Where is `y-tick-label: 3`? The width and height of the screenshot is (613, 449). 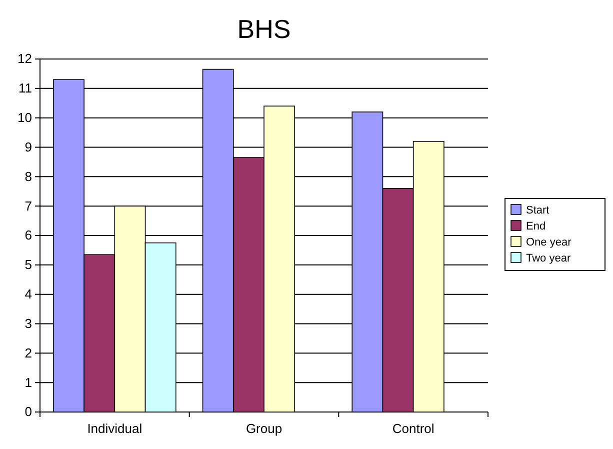 y-tick-label: 3 is located at coordinates (28, 323).